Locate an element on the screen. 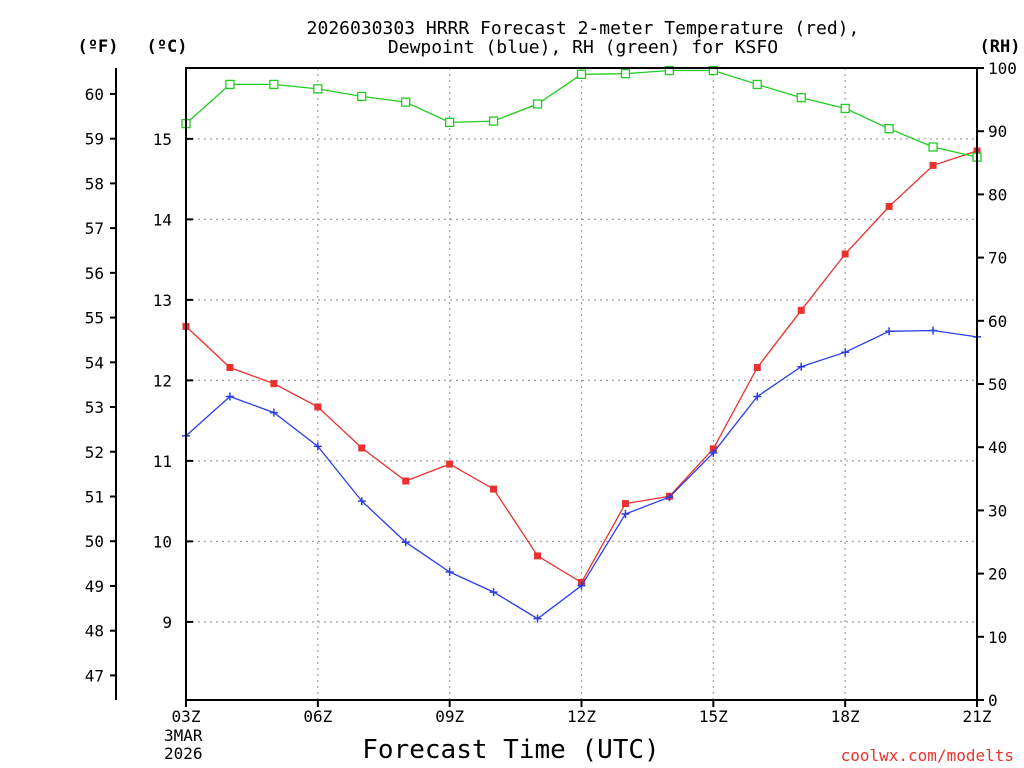  rh-tick-label: 10 is located at coordinates (997, 637).